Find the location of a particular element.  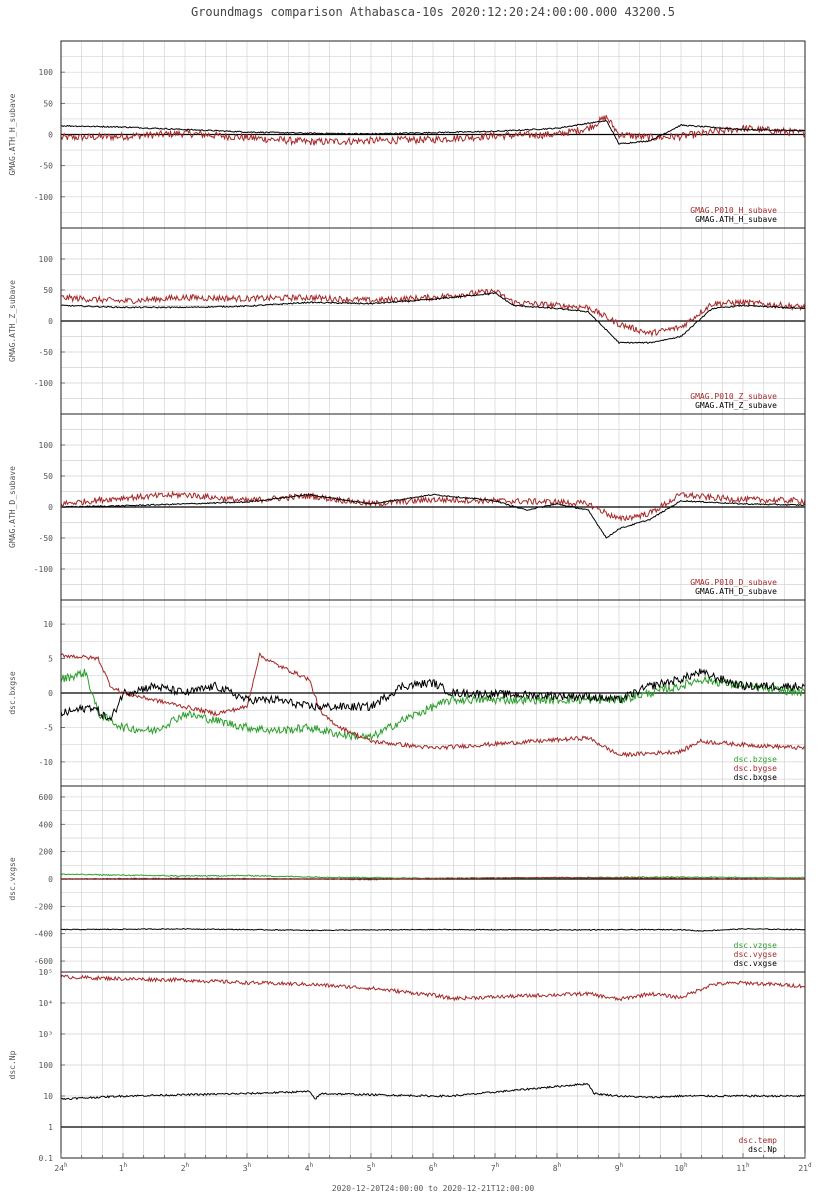

legend-entry: dsc.Np is located at coordinates (762, 1149).